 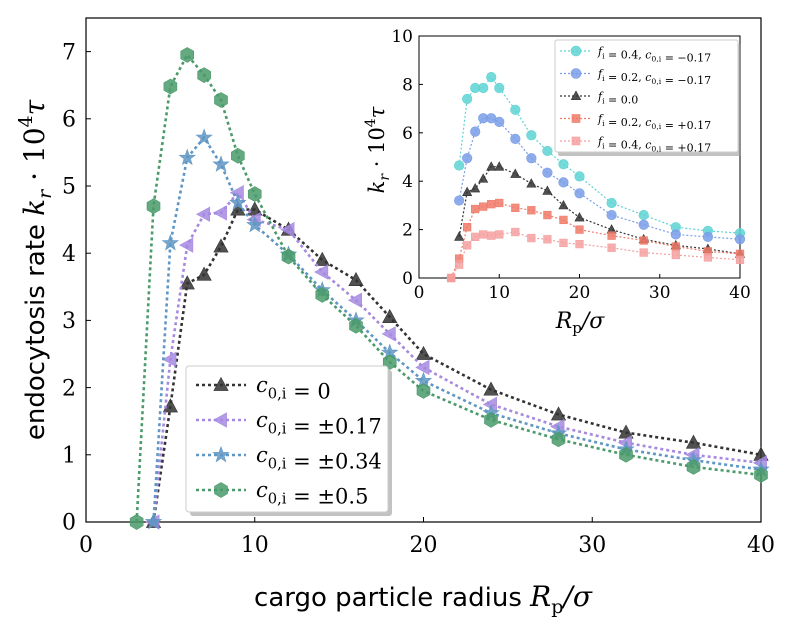 I want to click on main-legend-label: c0,i = ±0.34, so click(x=319, y=458).